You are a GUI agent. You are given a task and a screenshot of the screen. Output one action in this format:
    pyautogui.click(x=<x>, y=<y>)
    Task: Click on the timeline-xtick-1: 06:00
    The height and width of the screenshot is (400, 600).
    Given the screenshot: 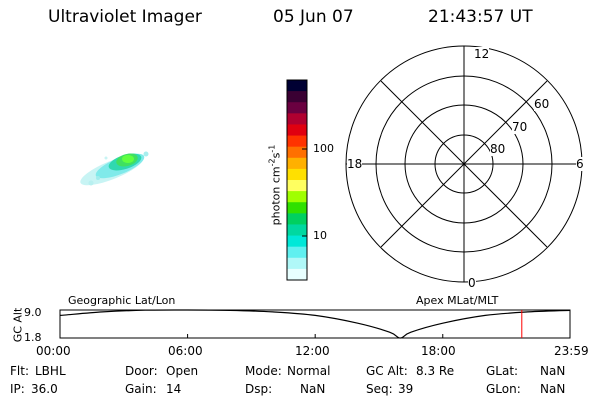 What is the action you would take?
    pyautogui.click(x=185, y=351)
    